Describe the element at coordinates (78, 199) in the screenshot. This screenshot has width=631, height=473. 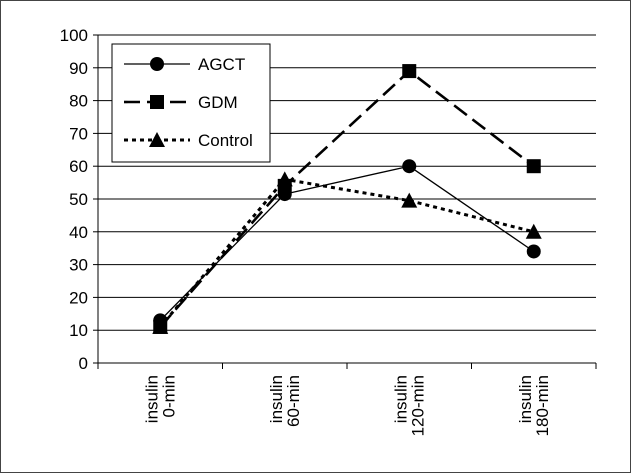
I see `y-tick-label: 50` at that location.